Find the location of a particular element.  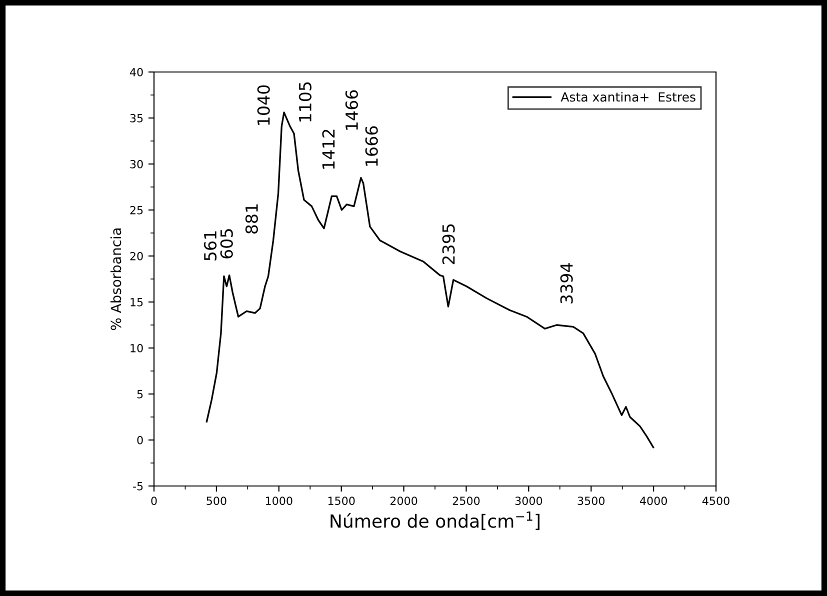

x-tick-label: 4500 is located at coordinates (716, 501).